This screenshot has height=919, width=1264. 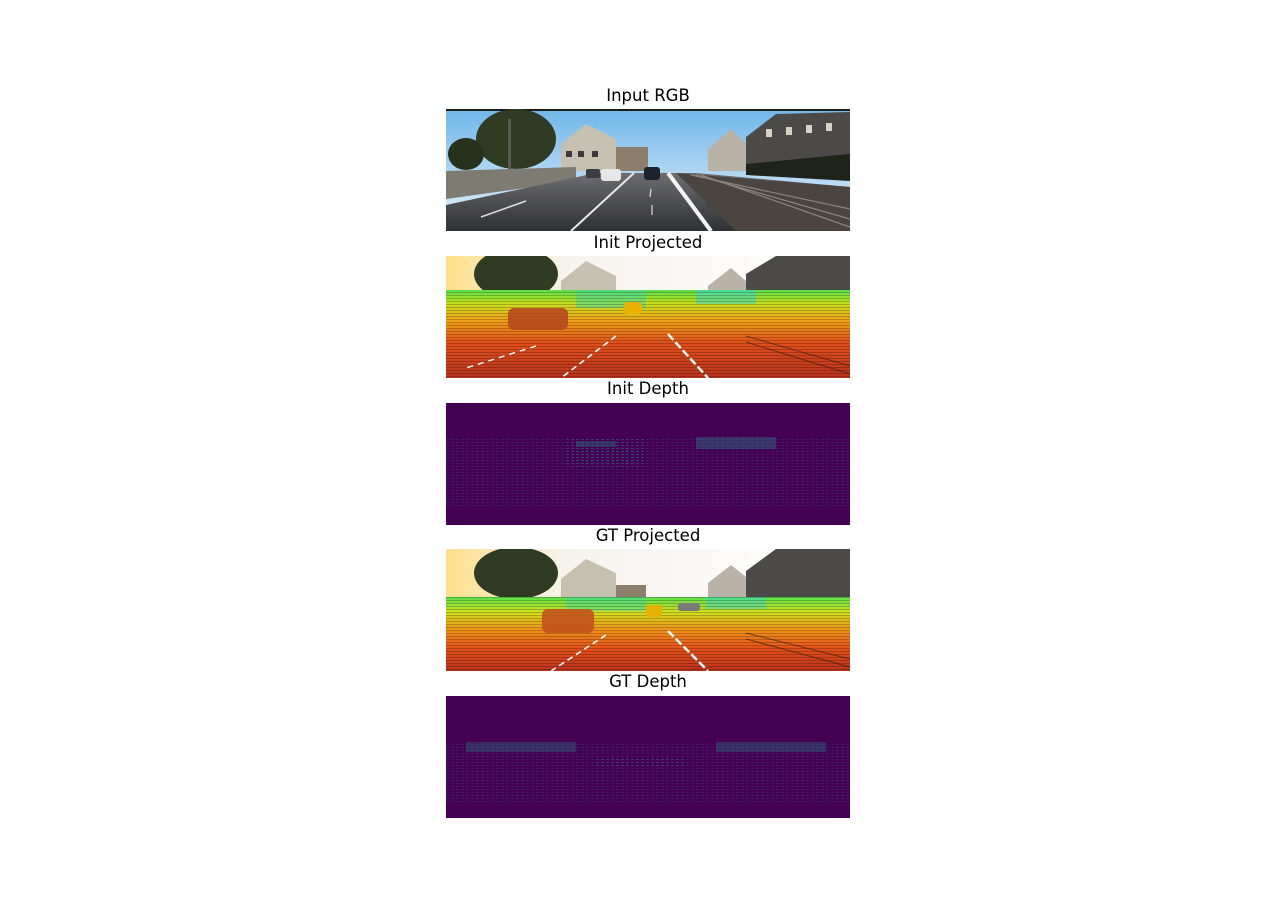 I want to click on init-projected-image, so click(x=648, y=317).